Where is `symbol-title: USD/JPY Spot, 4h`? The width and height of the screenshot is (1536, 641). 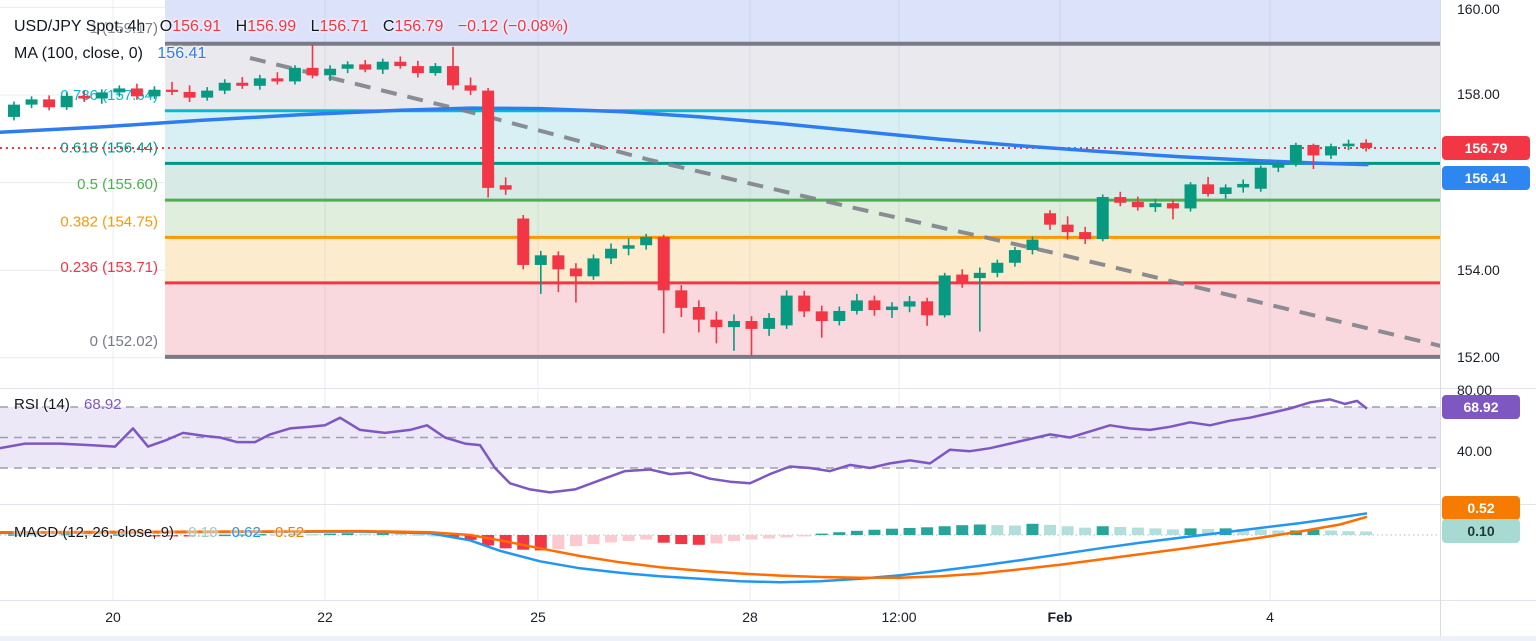 symbol-title: USD/JPY Spot, 4h is located at coordinates (80, 26).